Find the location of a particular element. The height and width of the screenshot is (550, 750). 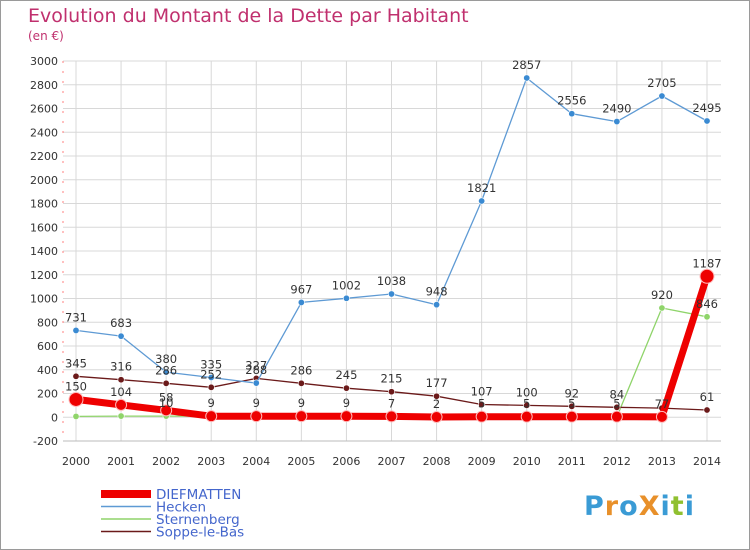

data-label: 1187 is located at coordinates (706, 263).